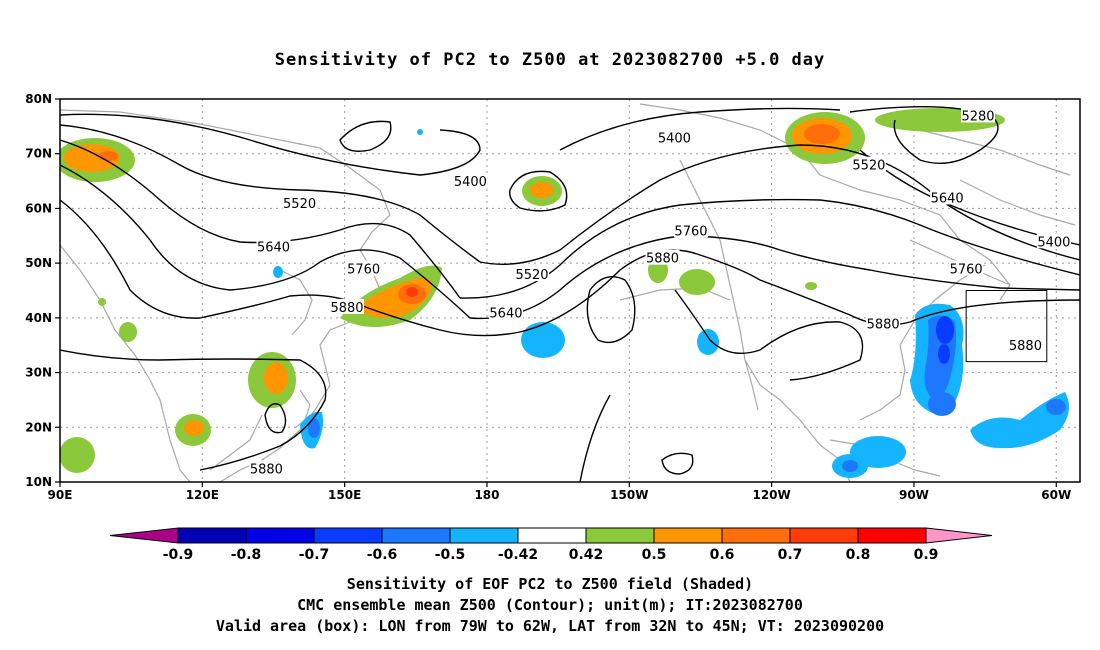 Image resolution: width=1100 pixels, height=650 pixels. I want to click on contour-5760-b, so click(774, 277).